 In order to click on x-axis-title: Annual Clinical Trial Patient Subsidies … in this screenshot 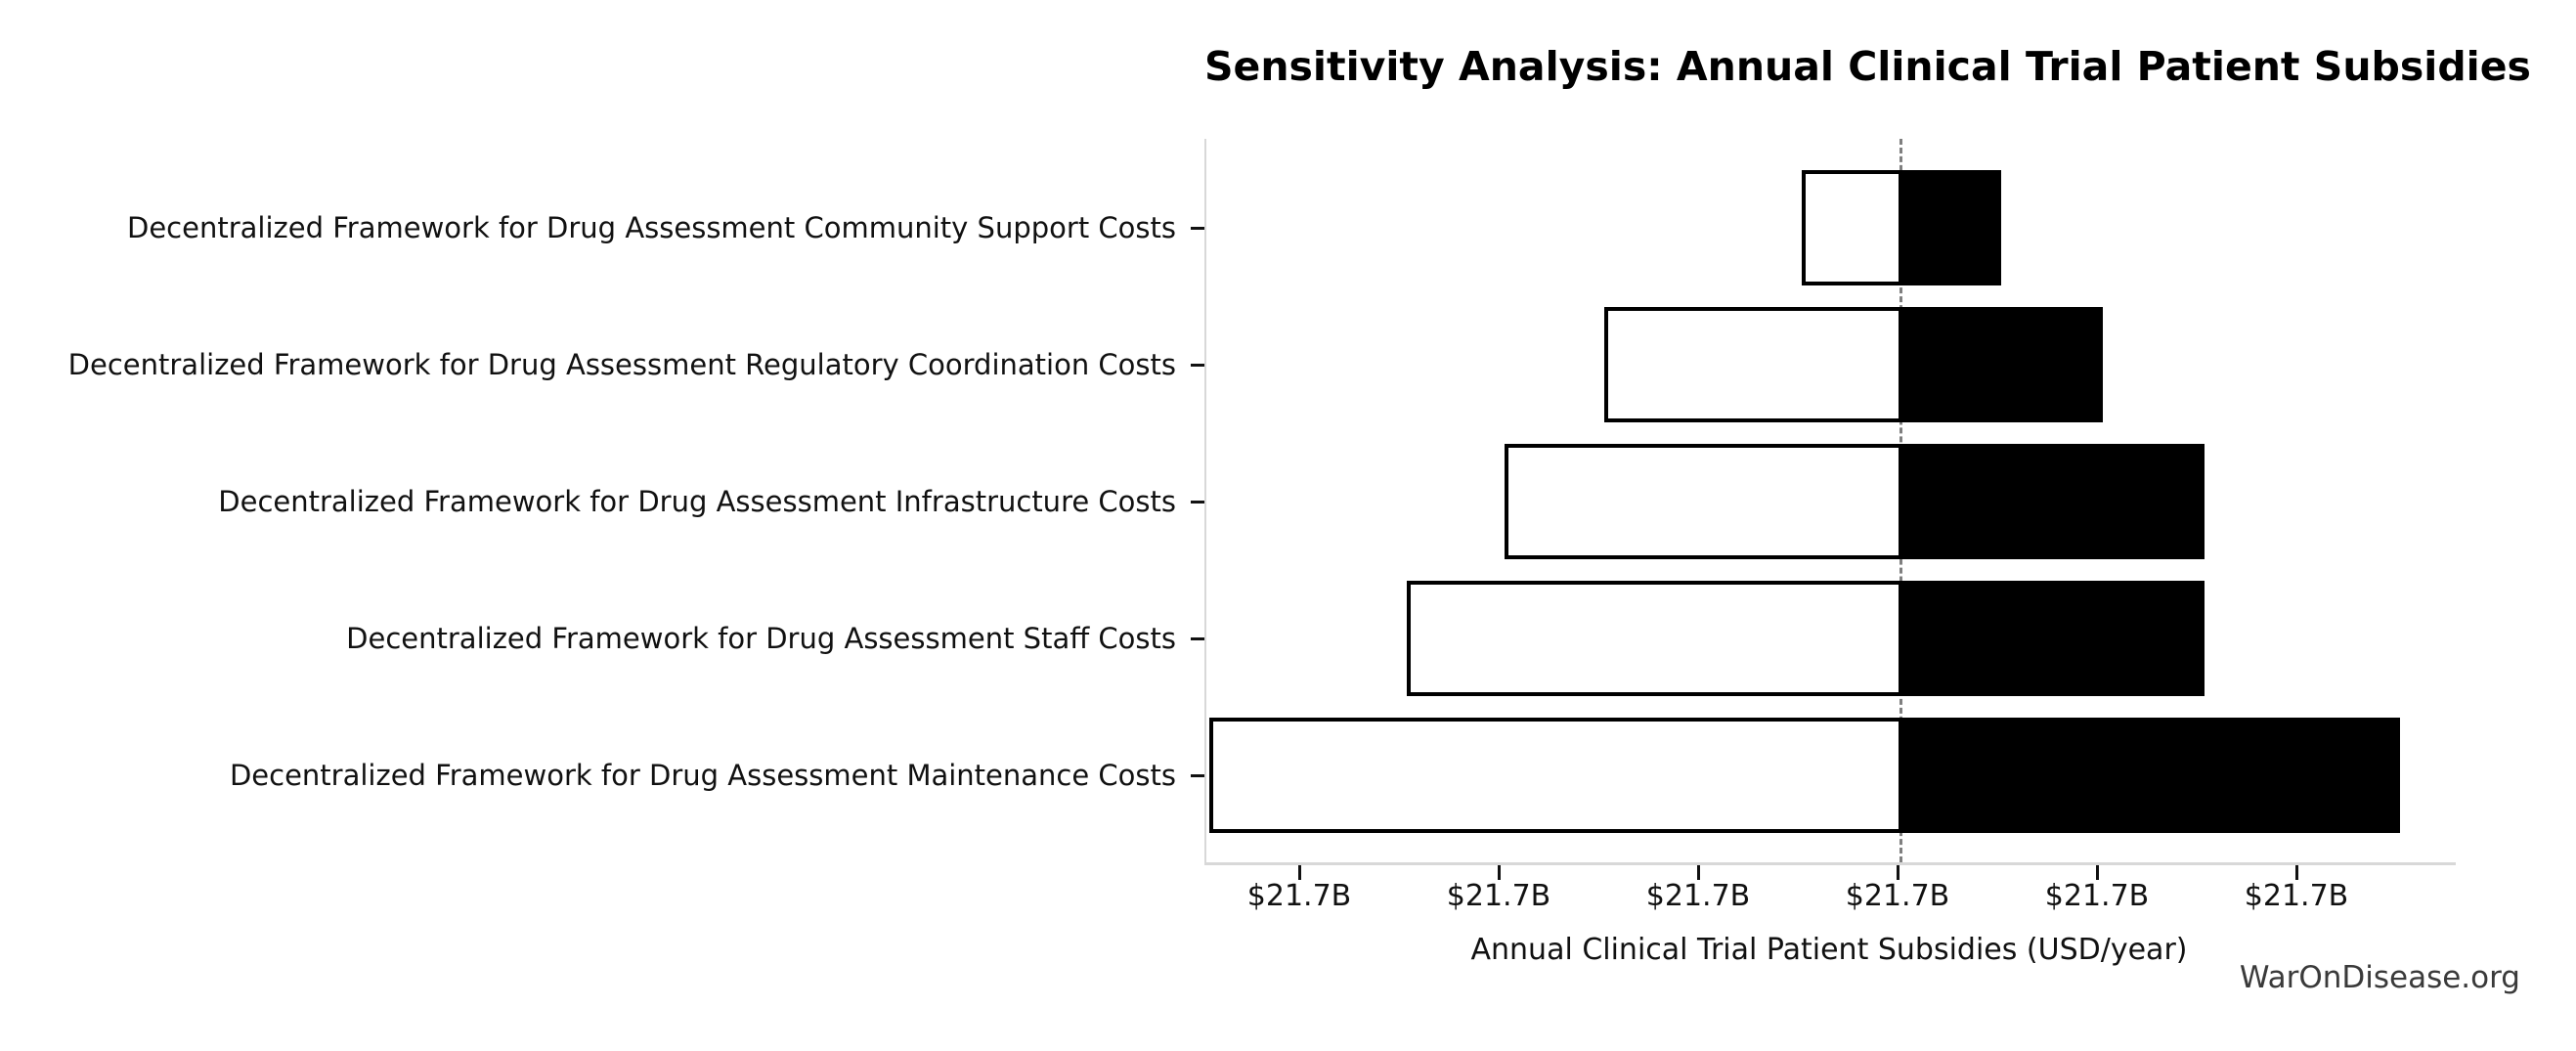, I will do `click(1829, 950)`.